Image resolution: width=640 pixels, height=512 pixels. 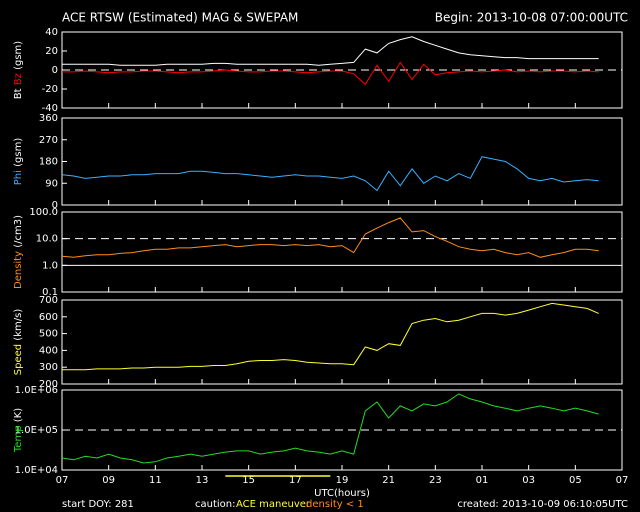 What do you see at coordinates (47, 239) in the screenshot?
I see `y-tick-label: 10.0` at bounding box center [47, 239].